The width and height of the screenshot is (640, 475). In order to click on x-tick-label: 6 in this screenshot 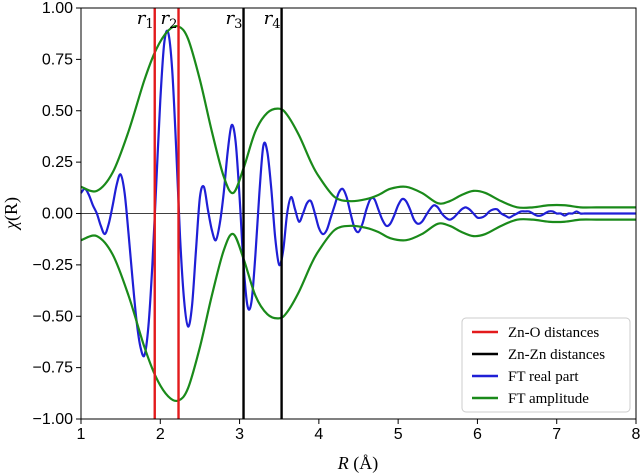, I will do `click(477, 434)`.